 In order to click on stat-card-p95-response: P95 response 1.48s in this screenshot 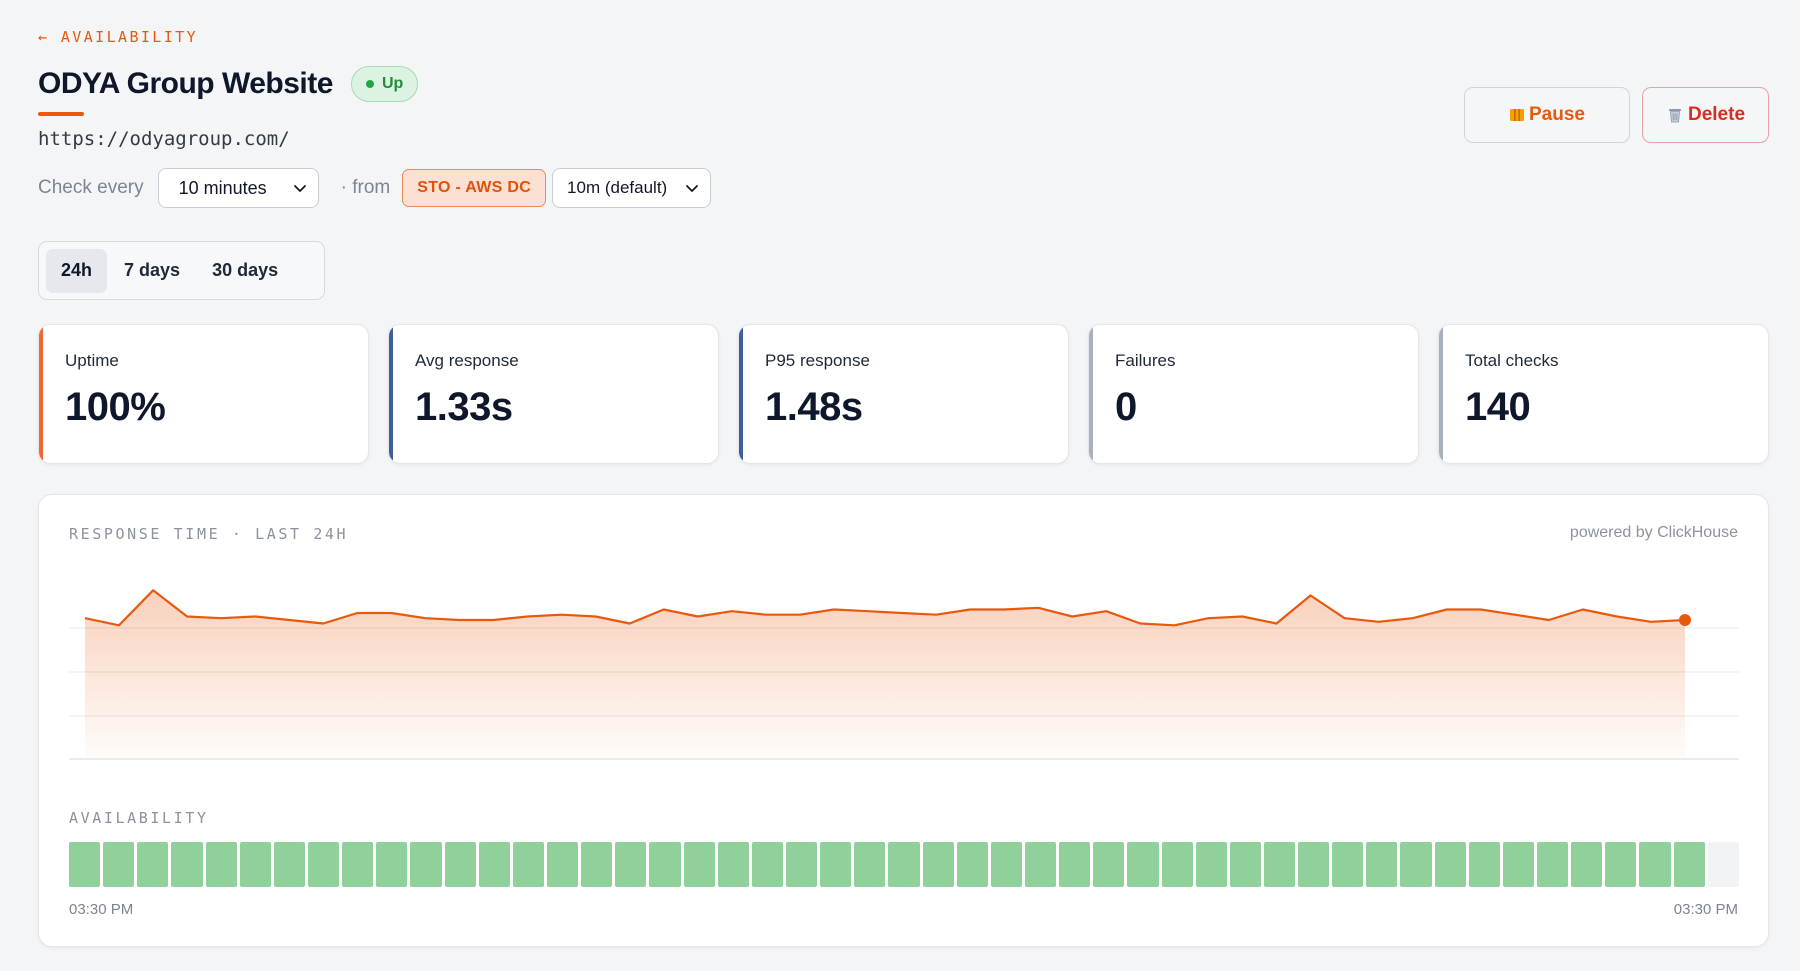, I will do `click(903, 394)`.